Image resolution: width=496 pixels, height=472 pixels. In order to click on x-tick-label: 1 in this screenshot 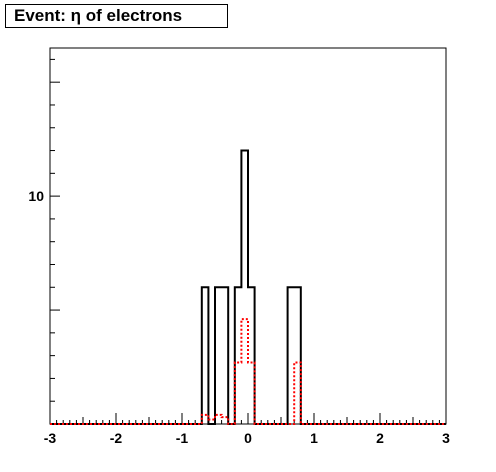, I will do `click(314, 438)`.